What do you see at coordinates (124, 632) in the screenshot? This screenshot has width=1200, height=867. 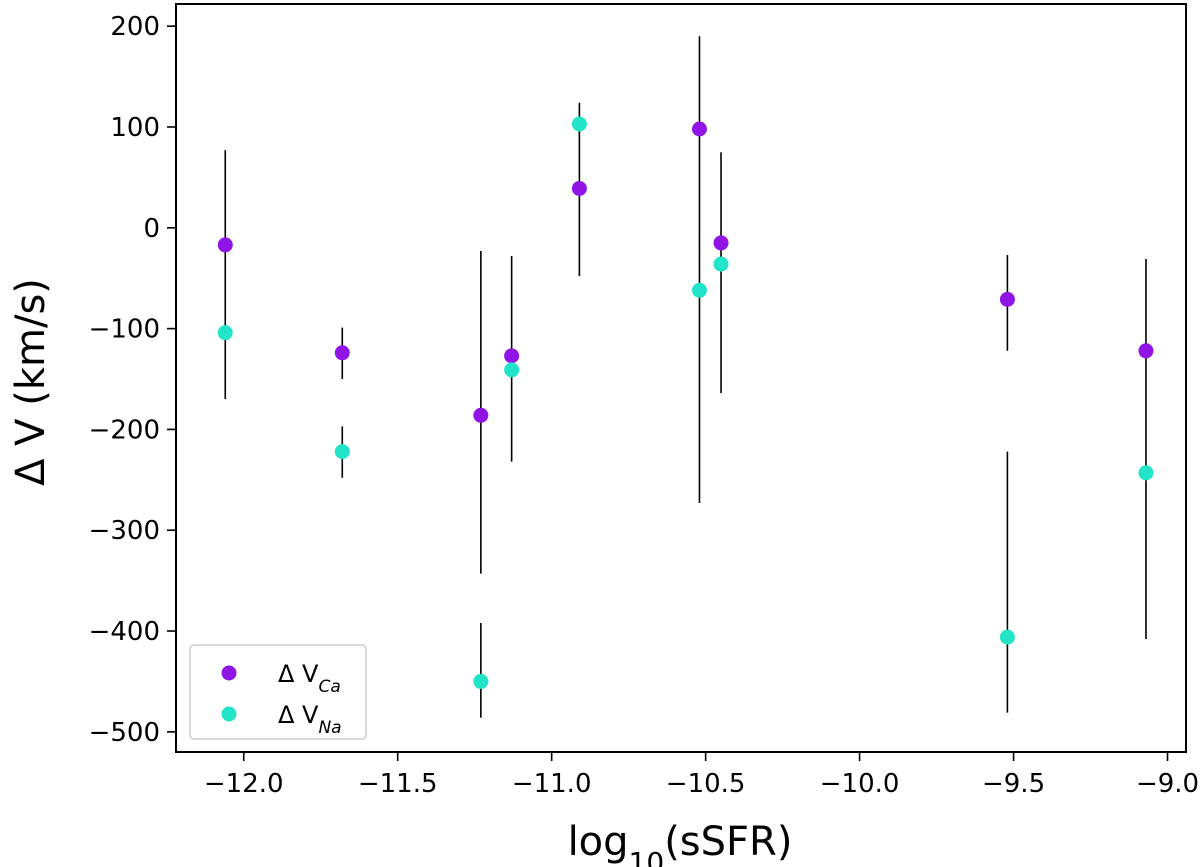 I see `y-tick-label: −400` at bounding box center [124, 632].